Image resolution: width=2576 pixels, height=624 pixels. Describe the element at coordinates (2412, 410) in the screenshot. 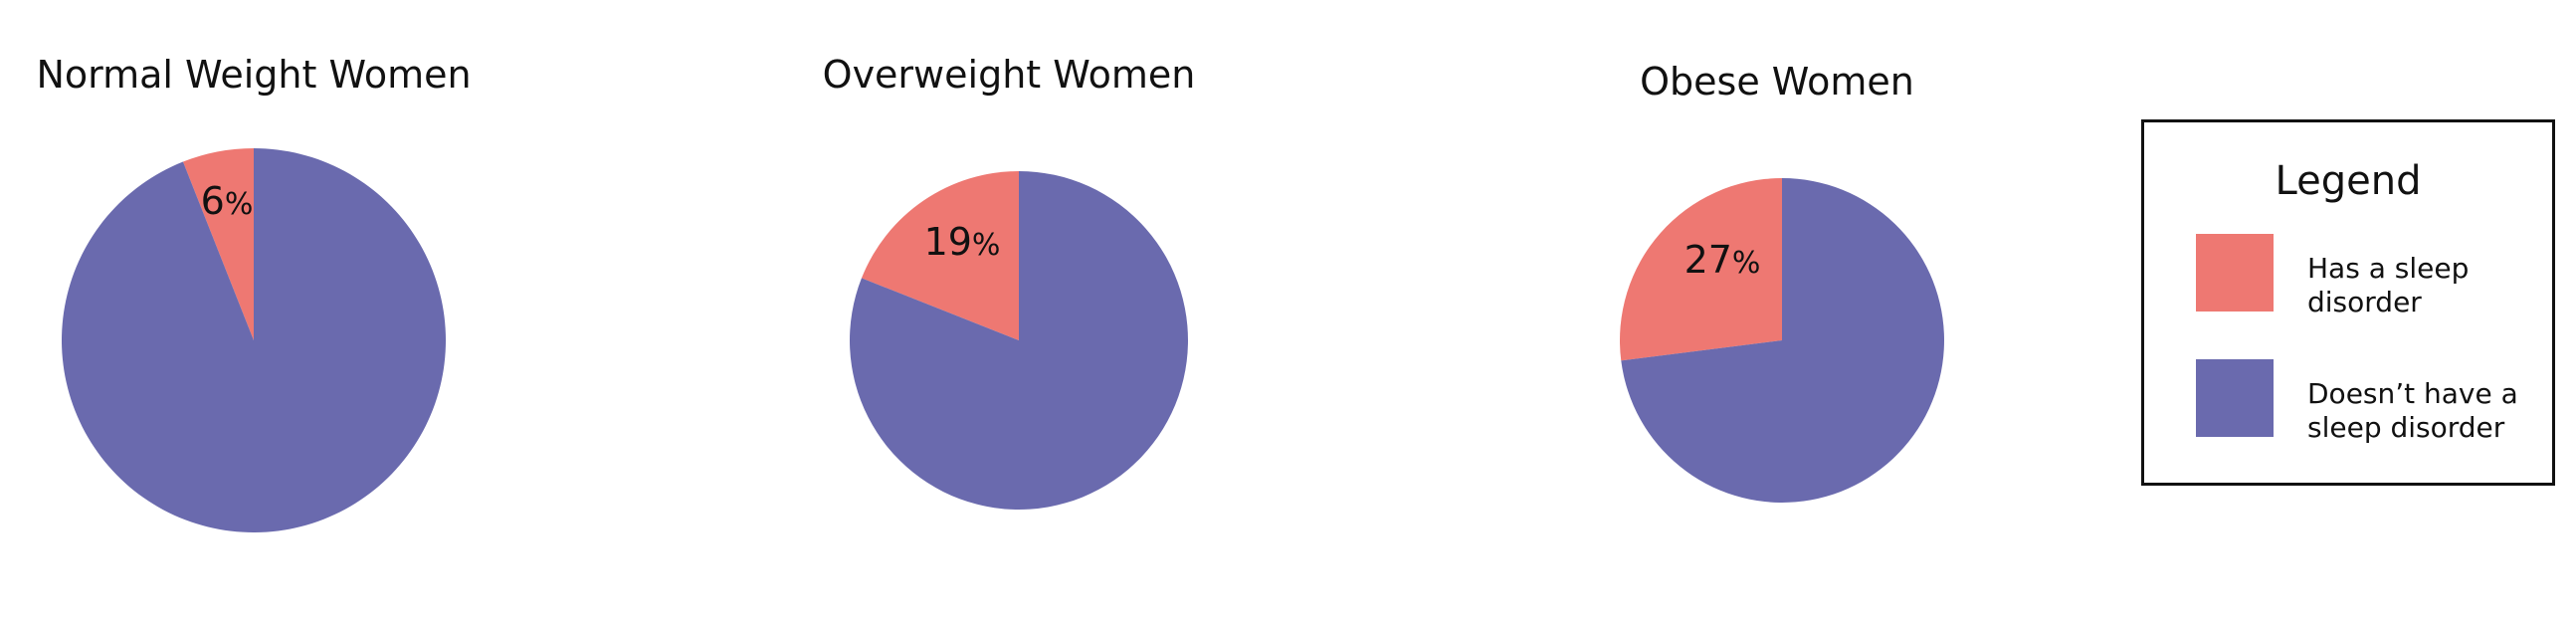

I see `legend-label-no-disorder: Doesn’t have a sleep disorder` at that location.